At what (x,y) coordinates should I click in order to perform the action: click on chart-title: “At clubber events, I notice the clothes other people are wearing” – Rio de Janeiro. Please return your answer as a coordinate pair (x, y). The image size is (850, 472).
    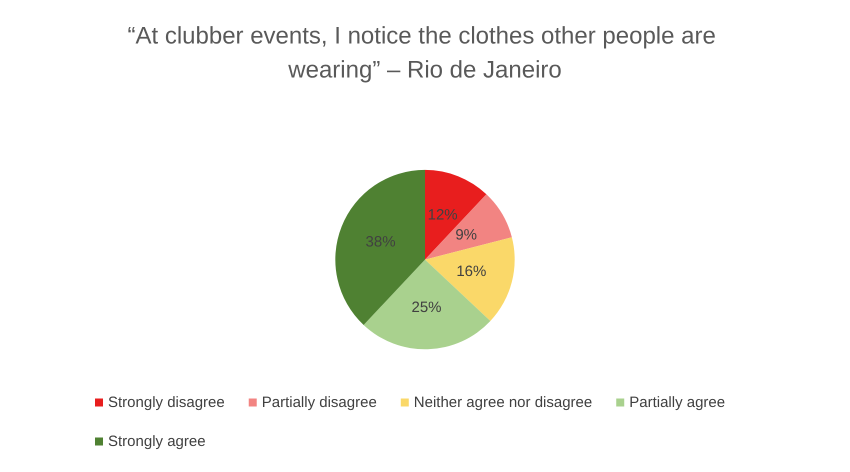
    Looking at the image, I should click on (425, 53).